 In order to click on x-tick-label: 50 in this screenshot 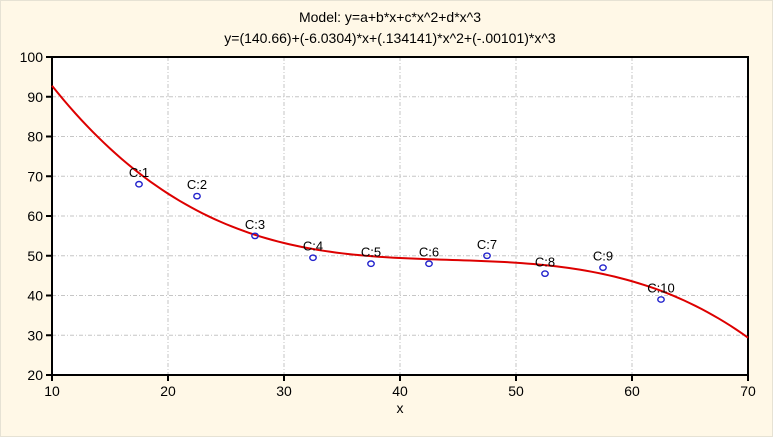, I will do `click(516, 391)`.